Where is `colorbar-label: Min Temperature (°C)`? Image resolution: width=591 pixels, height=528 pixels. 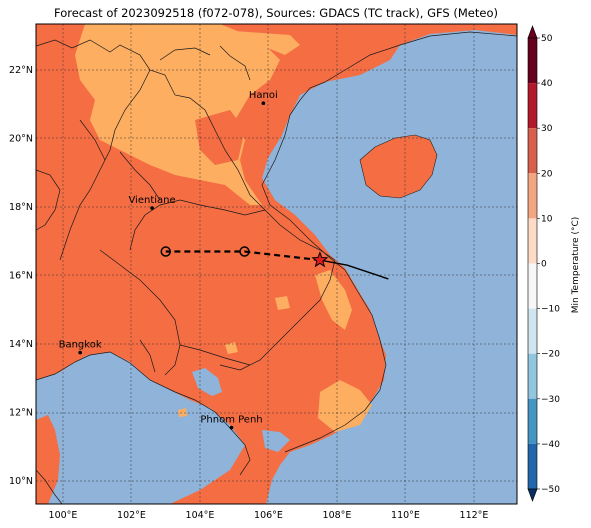 colorbar-label: Min Temperature (°C) is located at coordinates (576, 265).